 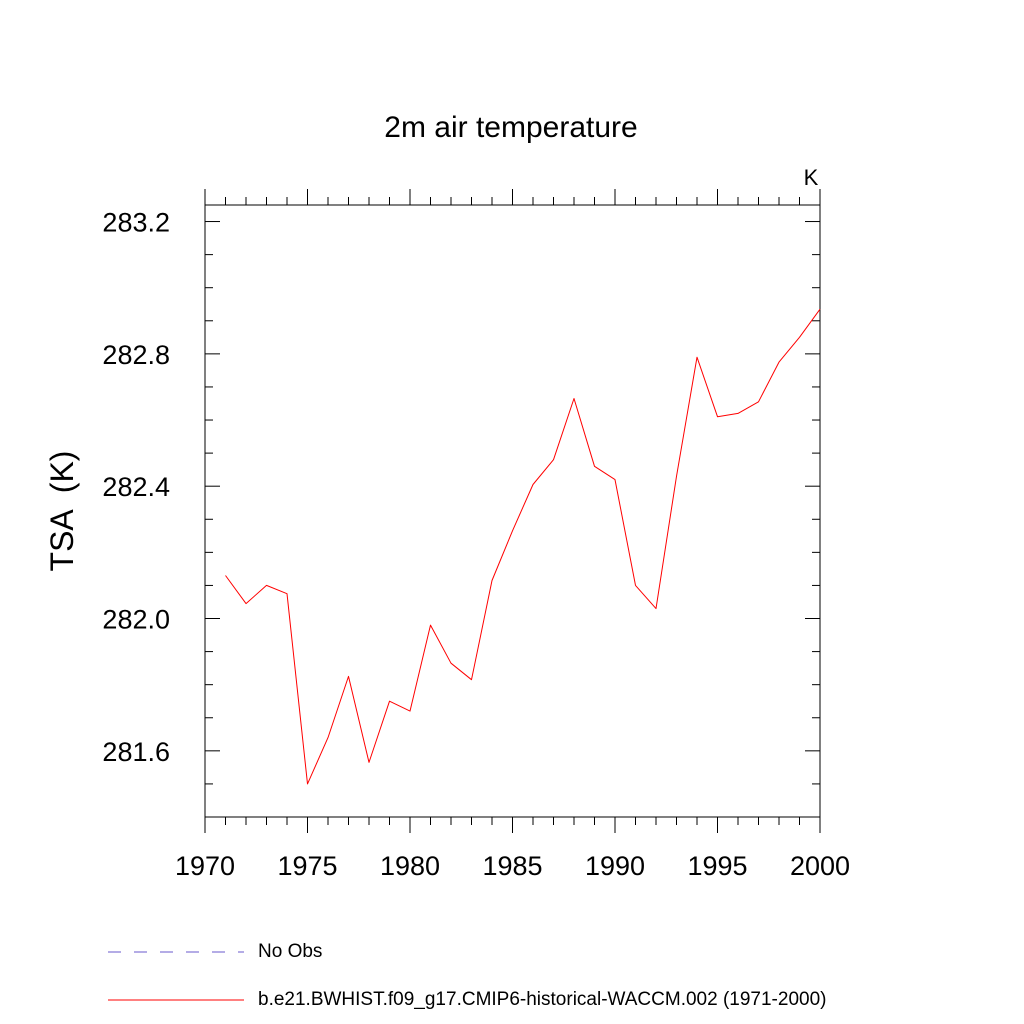 What do you see at coordinates (136, 355) in the screenshot?
I see `y-tick-label: 282.8` at bounding box center [136, 355].